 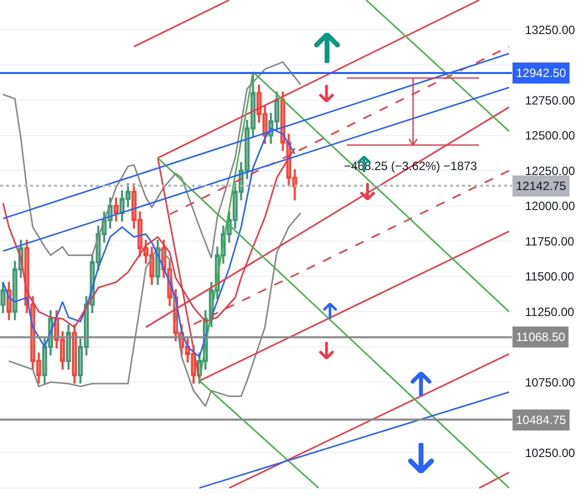 I want to click on y-tick-label: 10750.00, so click(x=550, y=382).